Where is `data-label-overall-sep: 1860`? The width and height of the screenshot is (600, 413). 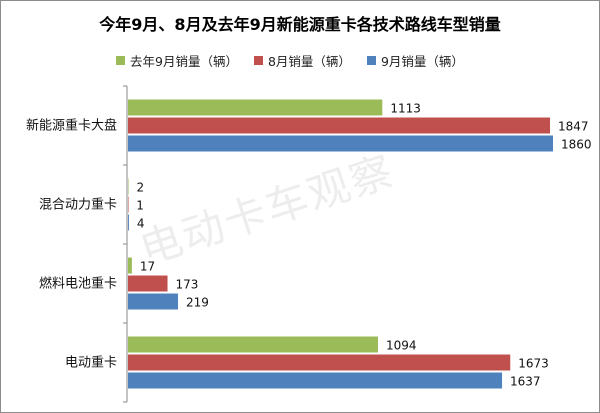
data-label-overall-sep: 1860 is located at coordinates (576, 145).